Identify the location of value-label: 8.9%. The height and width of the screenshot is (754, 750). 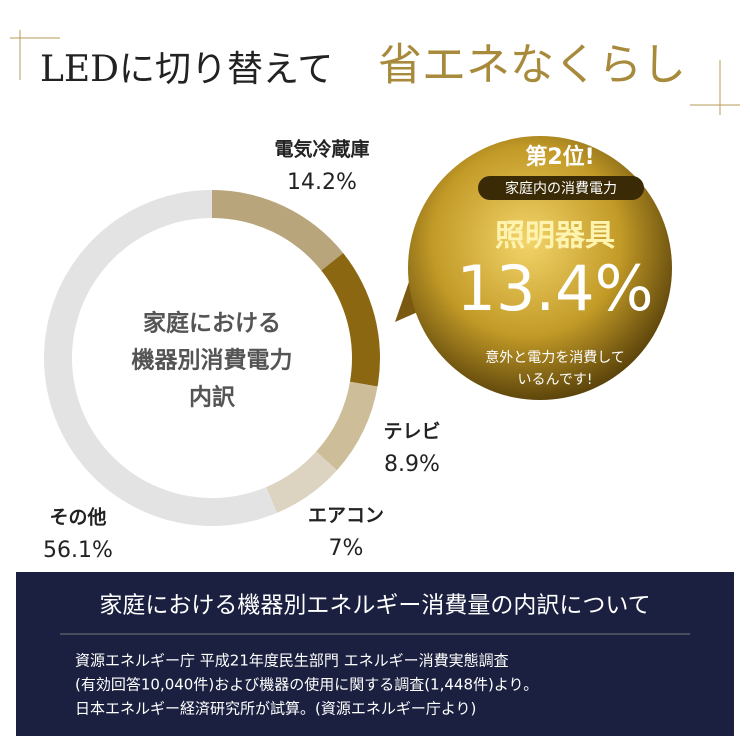
(412, 464).